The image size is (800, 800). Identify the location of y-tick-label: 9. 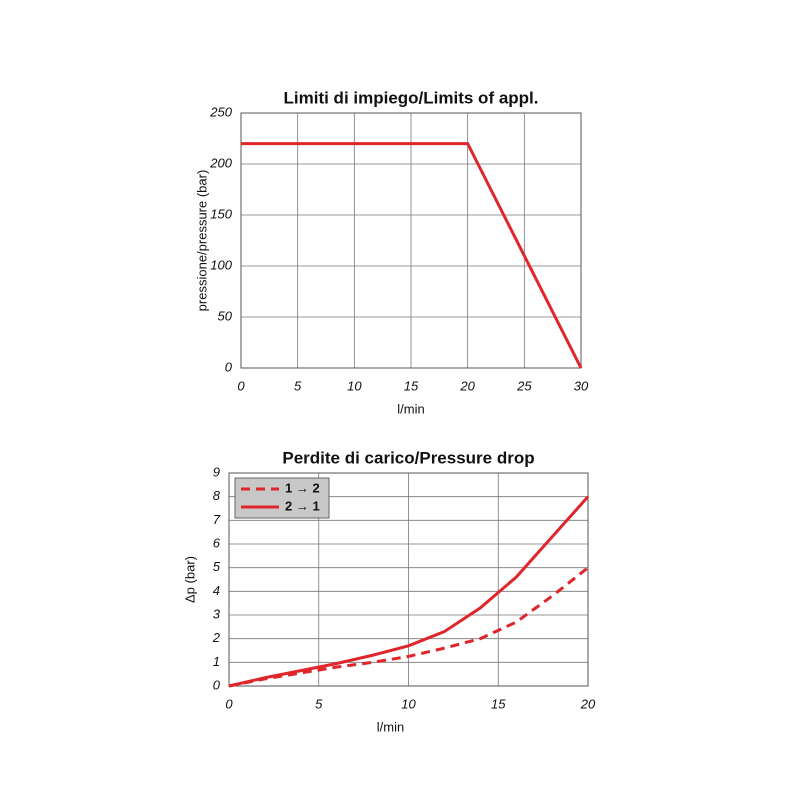
(216, 471).